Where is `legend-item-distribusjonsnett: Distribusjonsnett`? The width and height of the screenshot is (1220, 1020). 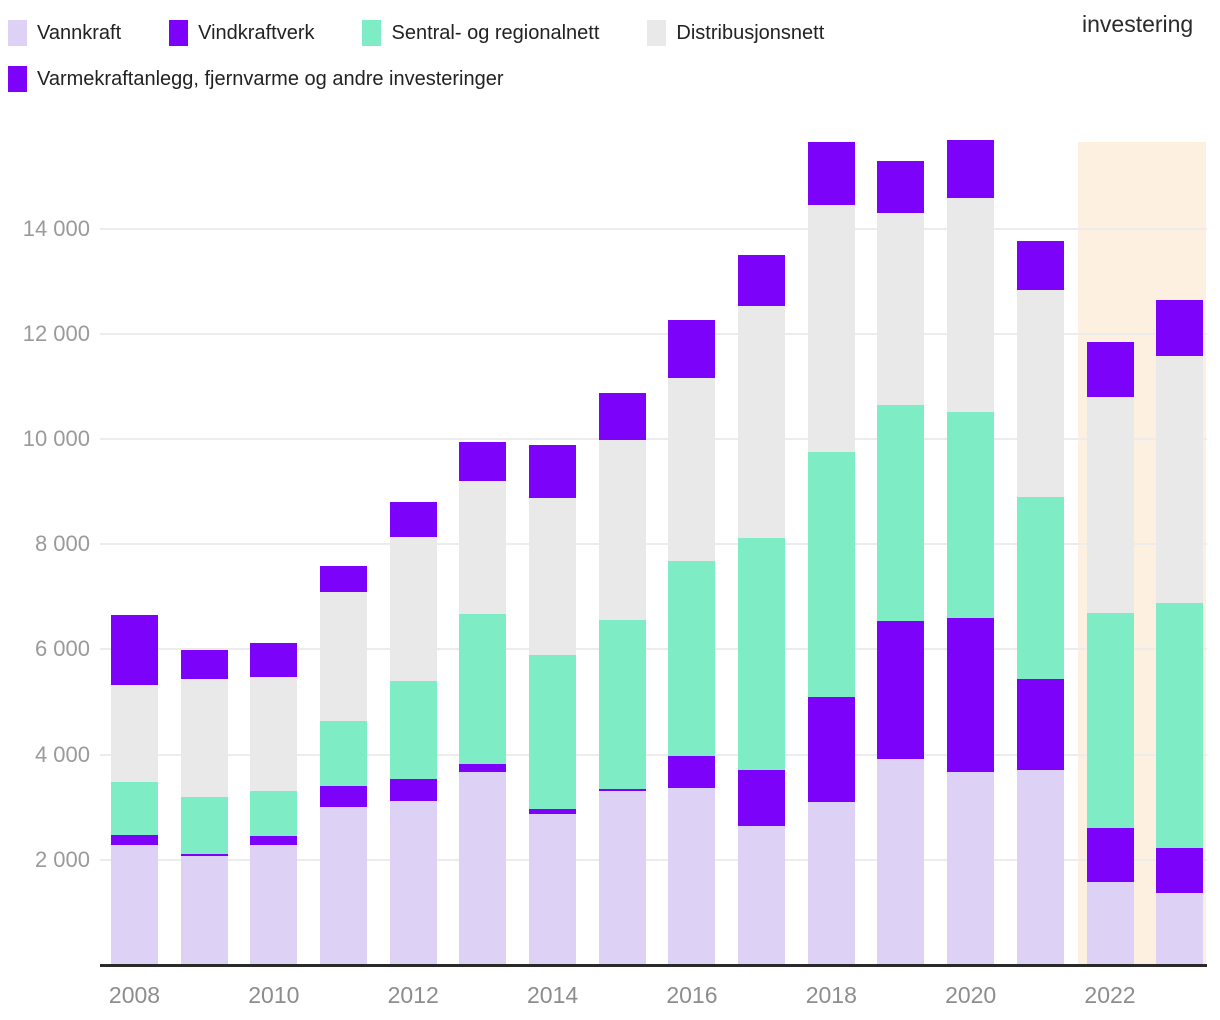
legend-item-distribusjonsnett: Distribusjonsnett is located at coordinates (735, 33).